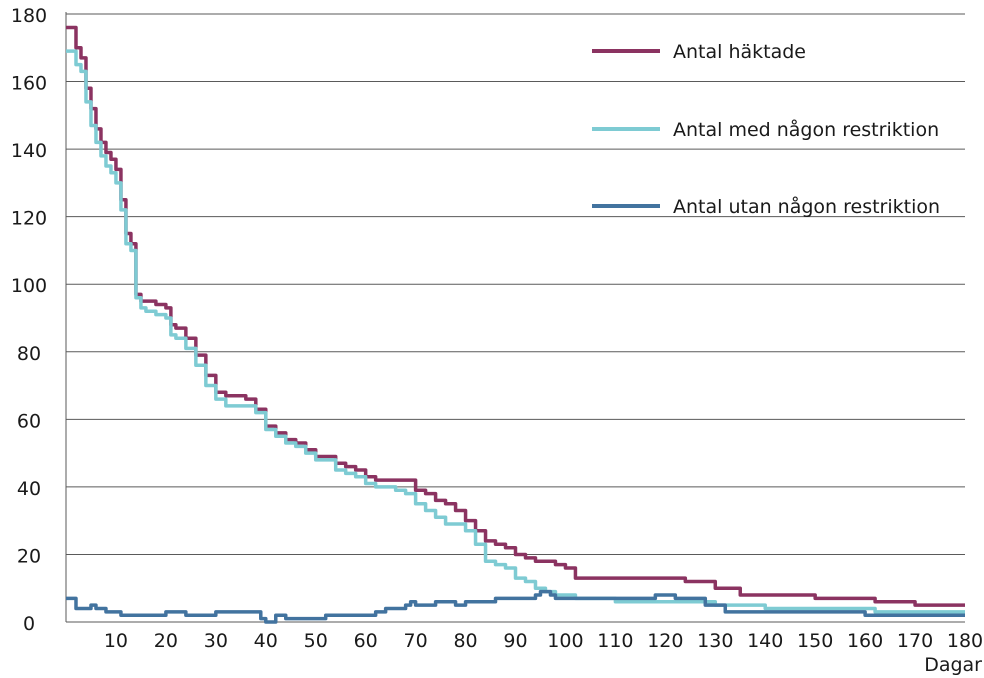 Image resolution: width=984 pixels, height=678 pixels. What do you see at coordinates (166, 641) in the screenshot?
I see `x-tick-label: 20` at bounding box center [166, 641].